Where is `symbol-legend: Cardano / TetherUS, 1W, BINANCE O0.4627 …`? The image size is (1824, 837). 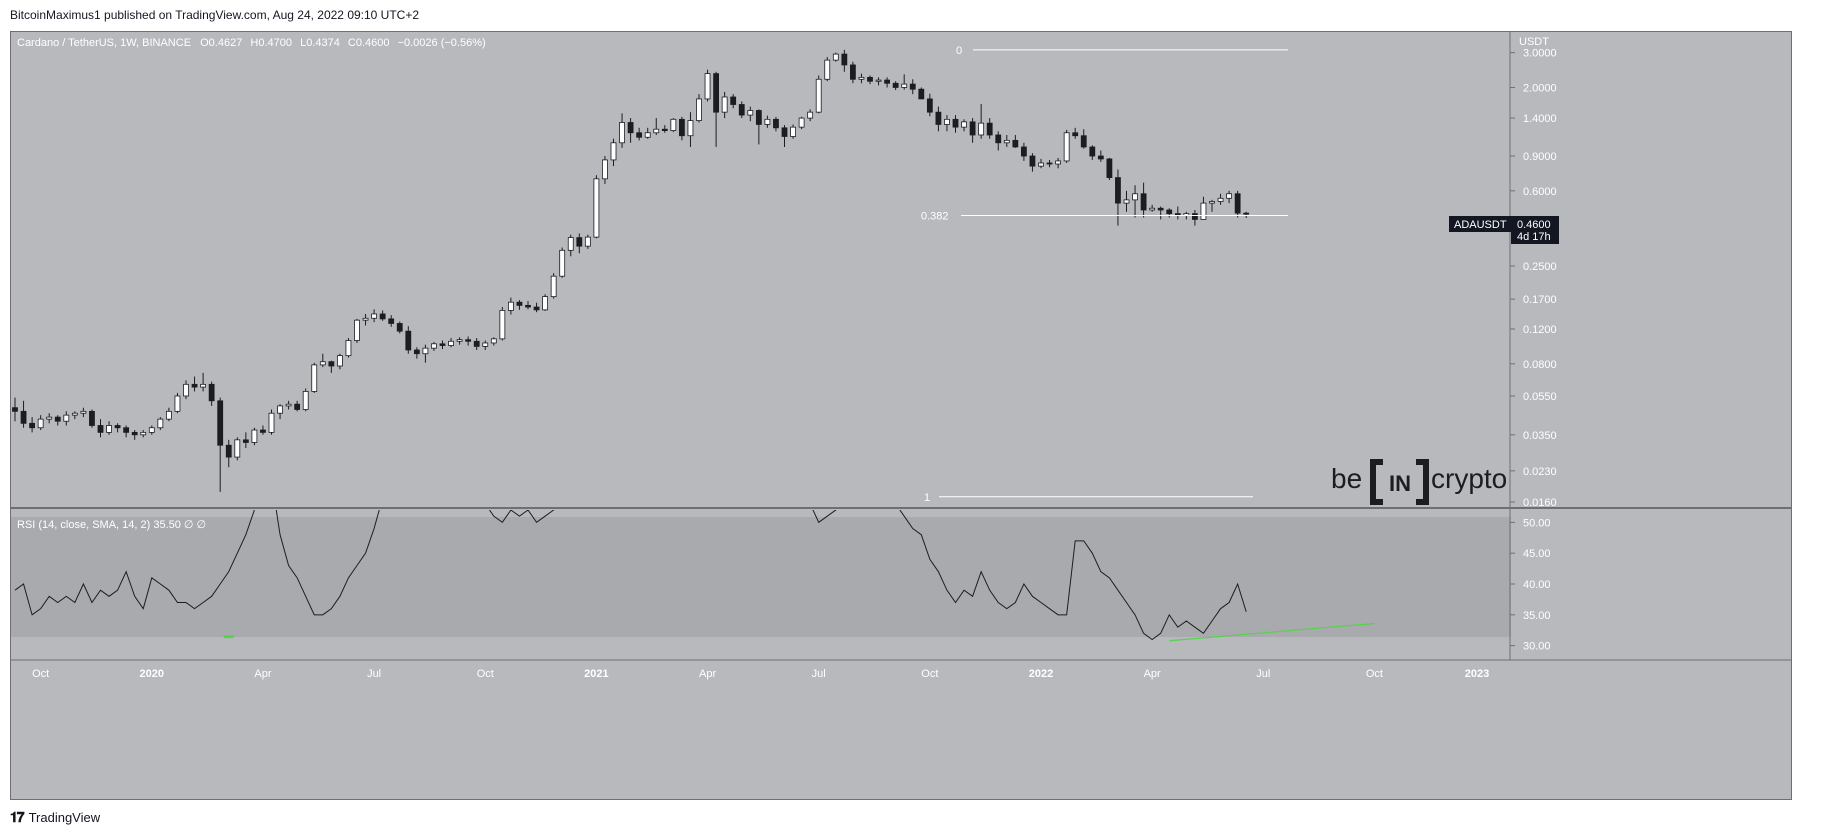 symbol-legend: Cardano / TetherUS, 1W, BINANCE O0.4627 … is located at coordinates (251, 43).